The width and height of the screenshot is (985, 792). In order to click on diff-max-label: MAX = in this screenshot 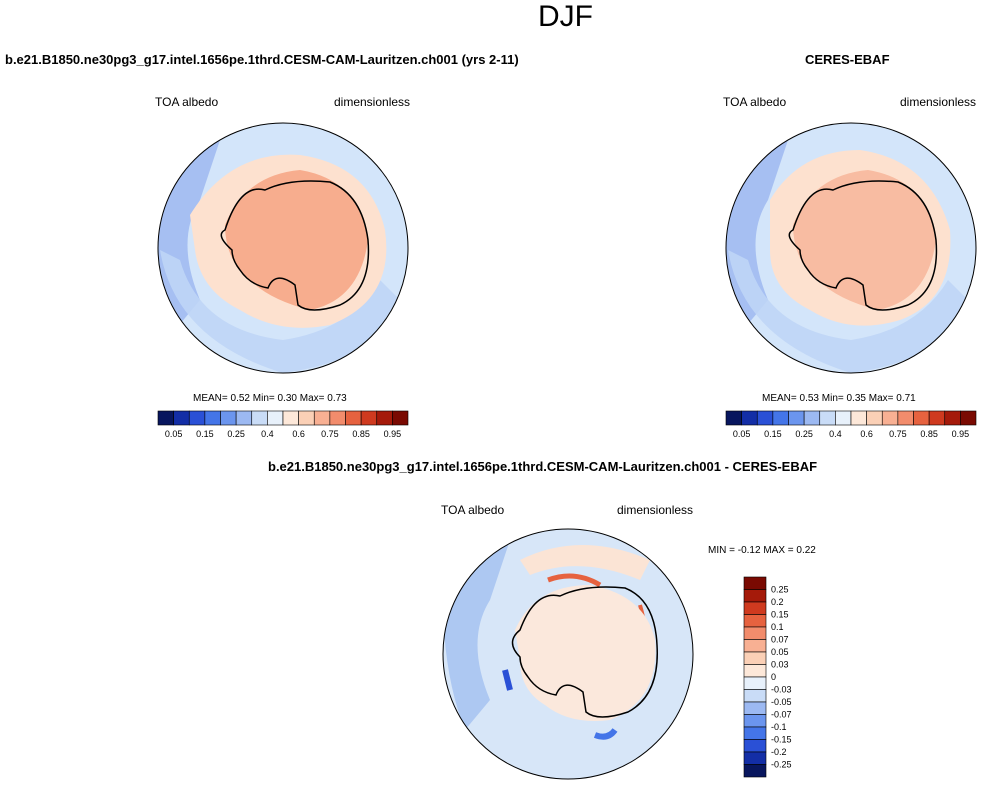, I will do `click(778, 550)`.